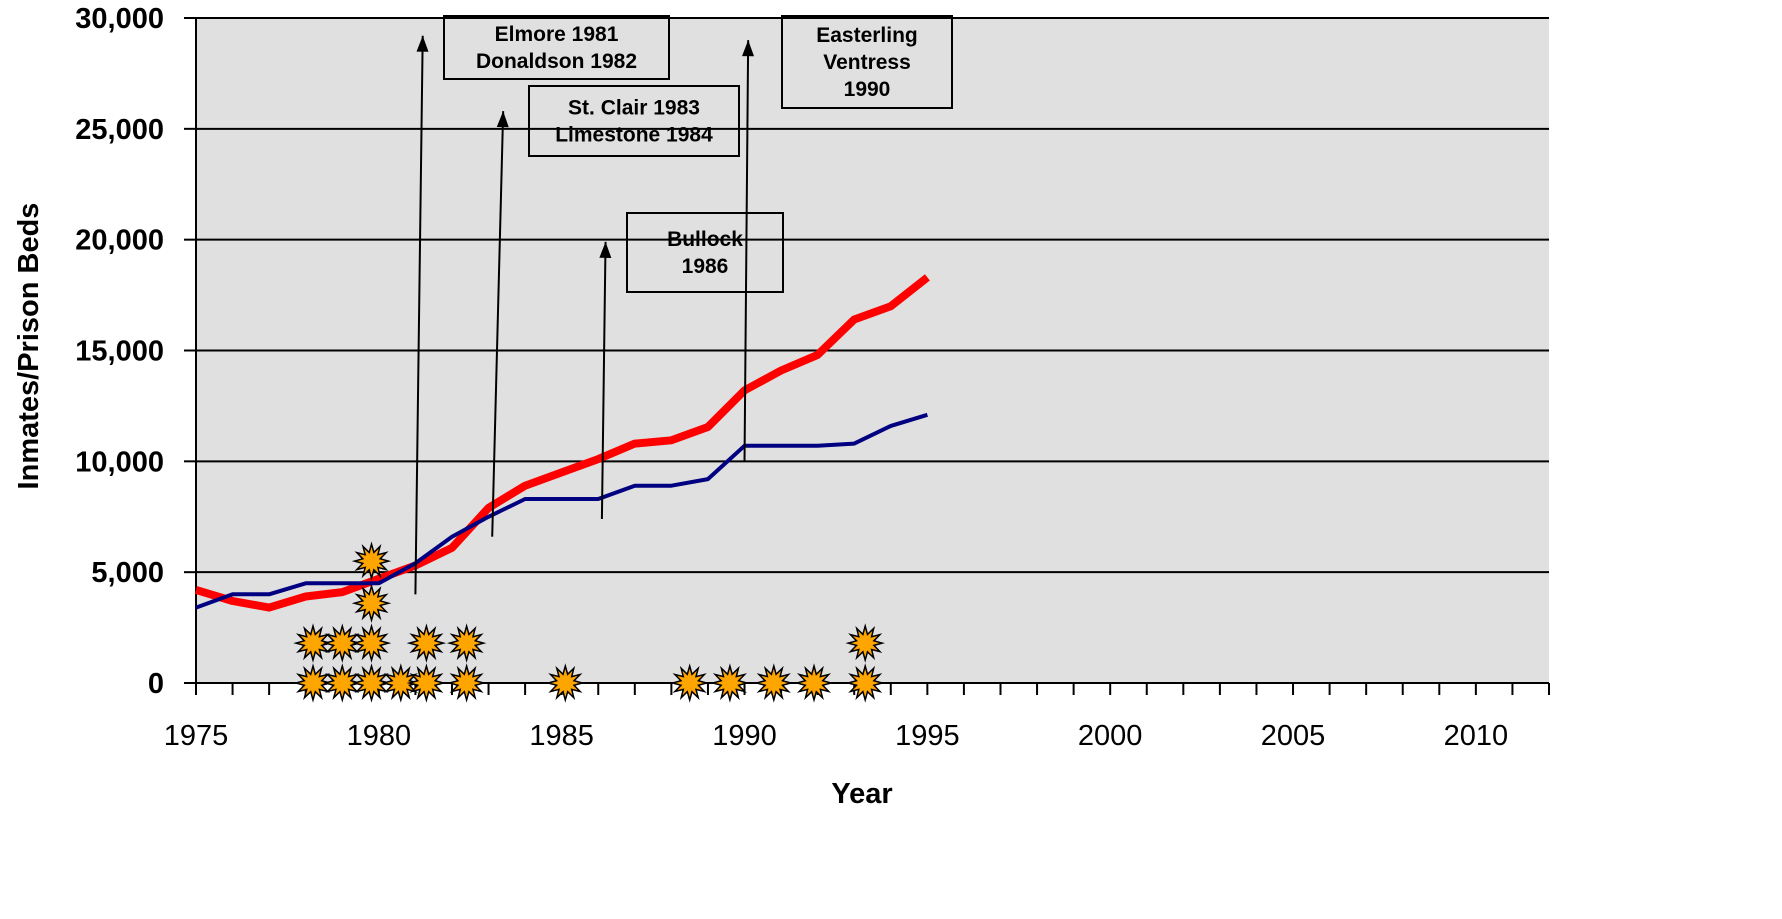 This screenshot has height=919, width=1782. What do you see at coordinates (867, 35) in the screenshot?
I see `annotation-text: Easterling` at bounding box center [867, 35].